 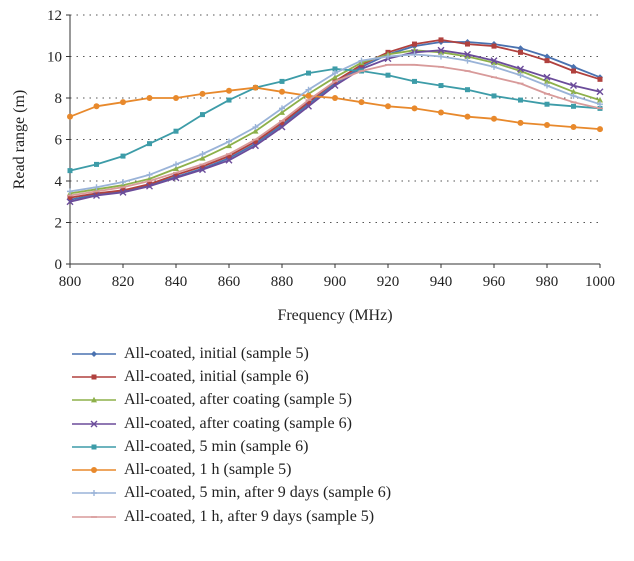 I want to click on legend-item-3: All-coated, after coating (sample 5), so click(x=330, y=400).